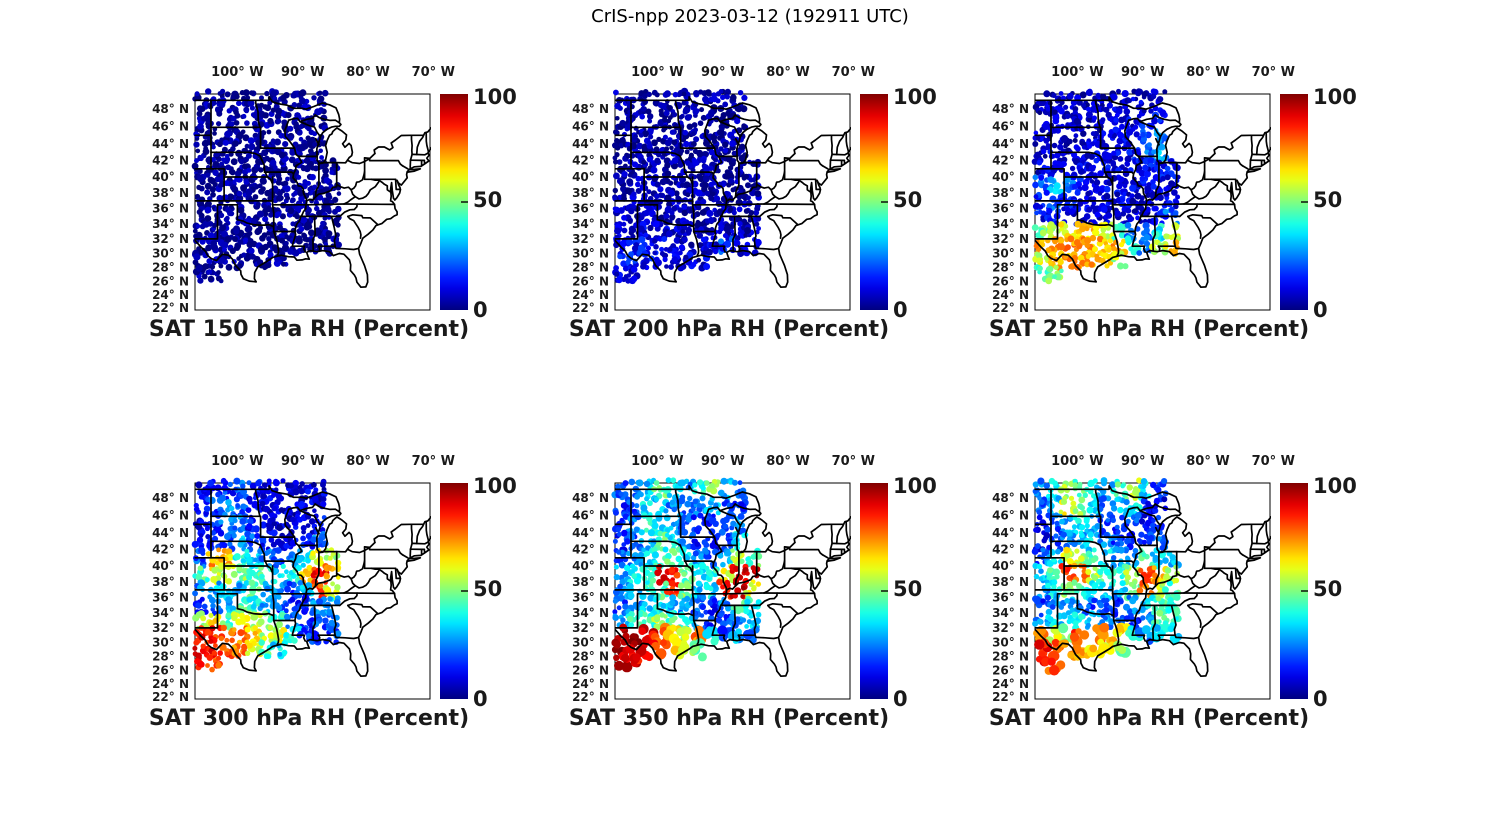 Image resolution: width=1500 pixels, height=825 pixels. I want to click on panel-title: SAT 300 hPa RH (Percent), so click(309, 718).